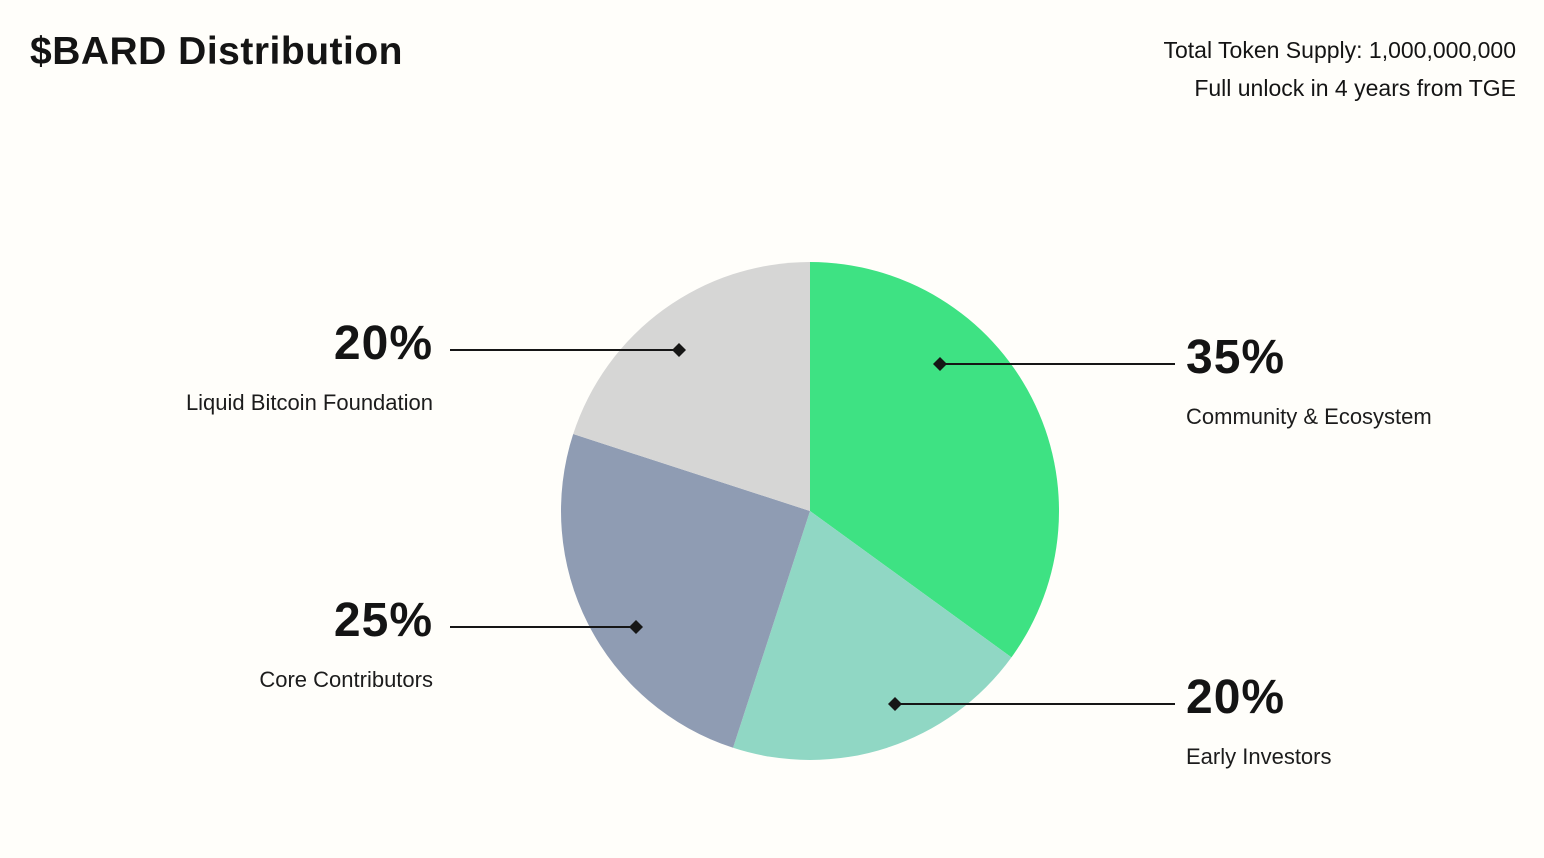 This screenshot has height=858, width=1544. I want to click on diamond-marker-early-investors, so click(895, 704).